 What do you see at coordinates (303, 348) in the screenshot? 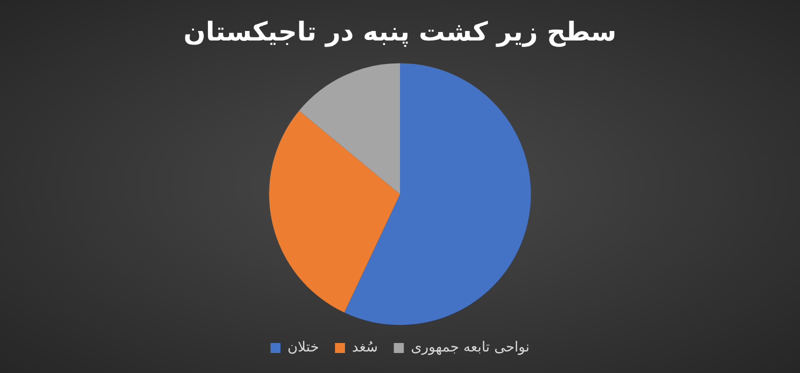
I see `legend-label: ختلان` at bounding box center [303, 348].